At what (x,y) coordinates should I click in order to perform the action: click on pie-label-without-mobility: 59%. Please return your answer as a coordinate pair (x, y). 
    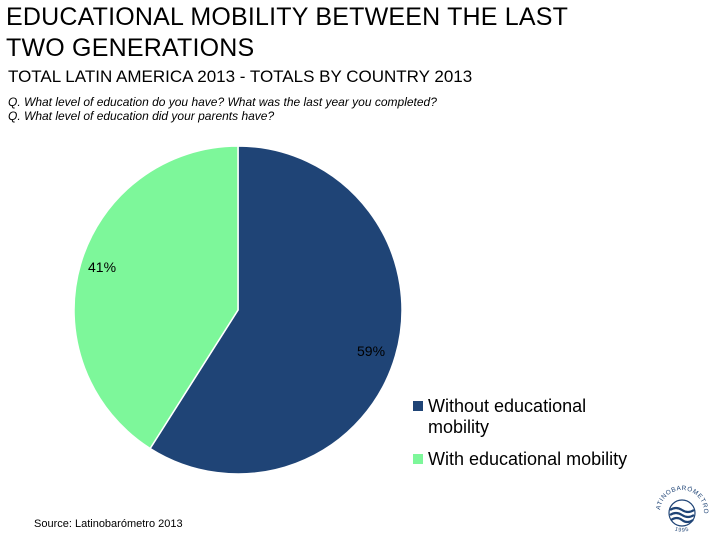
    Looking at the image, I should click on (371, 351).